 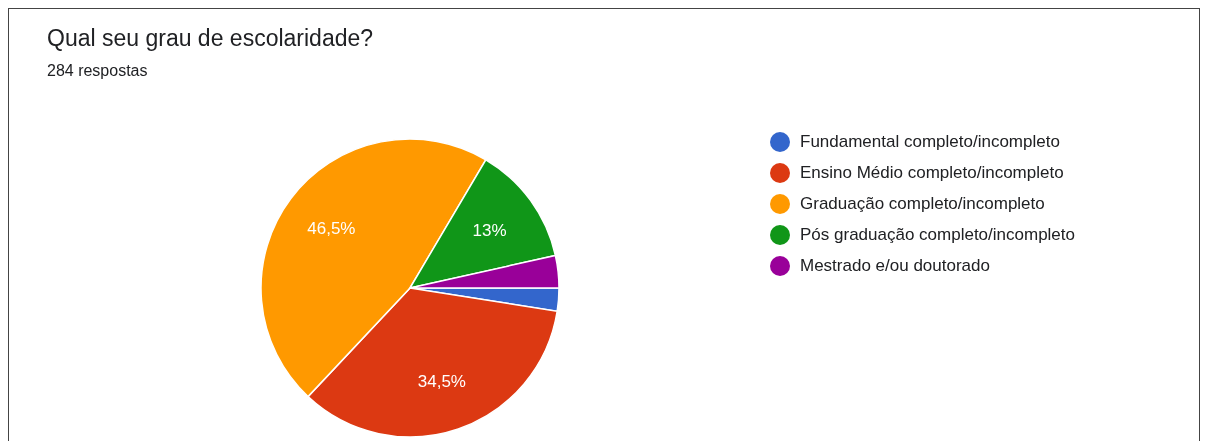 What do you see at coordinates (922, 204) in the screenshot?
I see `legend-label: Graduação completo/incompleto` at bounding box center [922, 204].